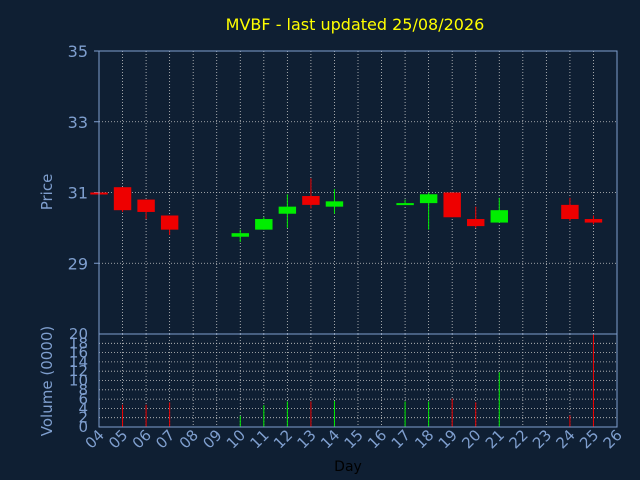 The height and width of the screenshot is (480, 640). I want to click on volume-tick-label: 6, so click(83, 399).